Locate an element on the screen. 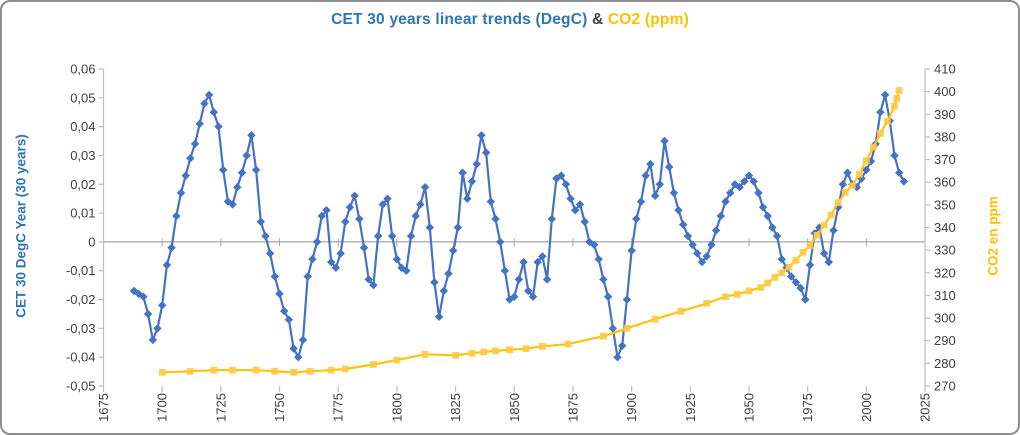  right-axis-tick-label: 350 is located at coordinates (945, 204).